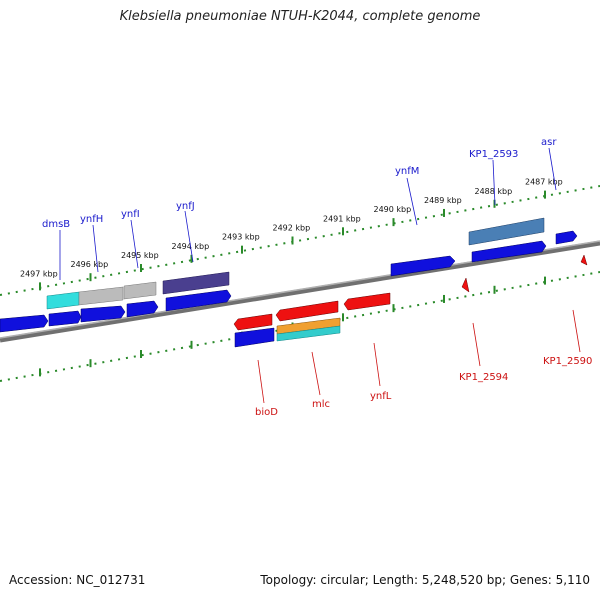 Image resolution: width=600 pixels, height=600 pixels. I want to click on tick-label: 2496 kbp, so click(90, 264).